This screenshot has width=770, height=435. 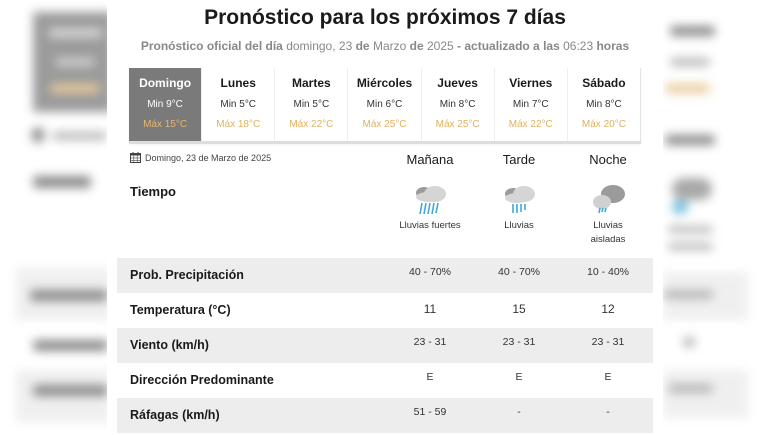 What do you see at coordinates (604, 83) in the screenshot?
I see `day-name: Sábado` at bounding box center [604, 83].